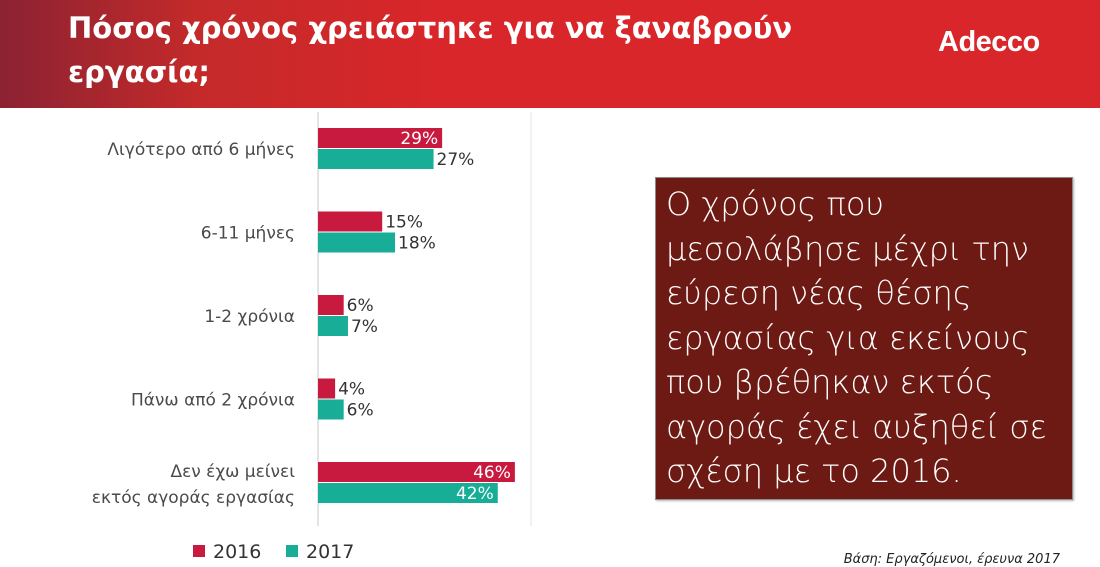 The image size is (1100, 567). Describe the element at coordinates (475, 494) in the screenshot. I see `data-label: 42%` at that location.